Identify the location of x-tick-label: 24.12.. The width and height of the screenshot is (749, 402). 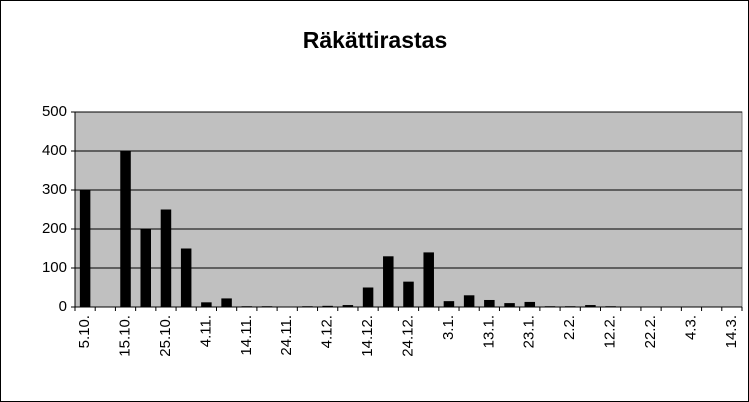
(407, 336).